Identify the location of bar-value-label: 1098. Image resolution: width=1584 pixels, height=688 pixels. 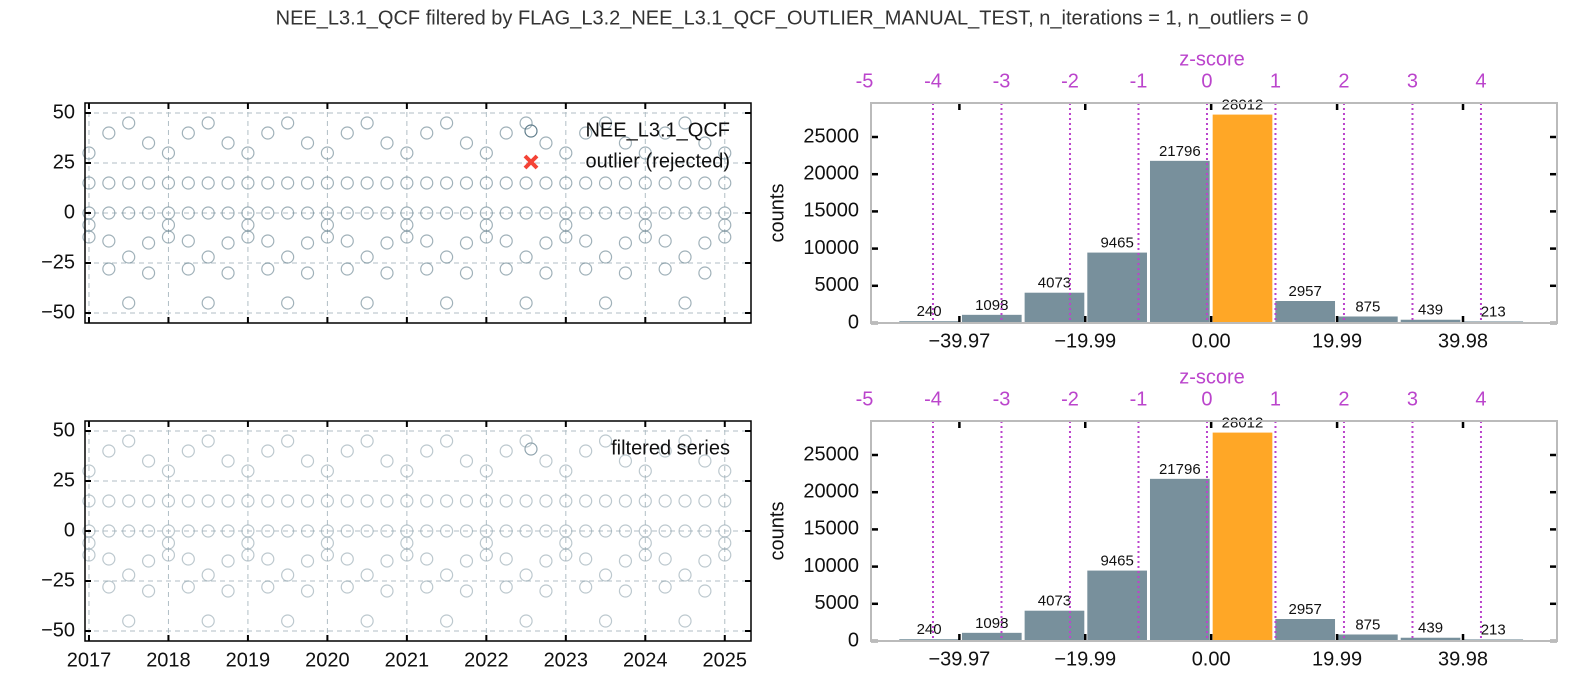
(991, 623).